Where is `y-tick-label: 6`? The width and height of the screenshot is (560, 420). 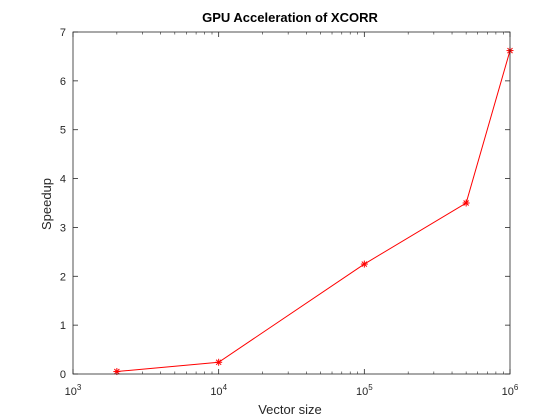 y-tick-label: 6 is located at coordinates (63, 82).